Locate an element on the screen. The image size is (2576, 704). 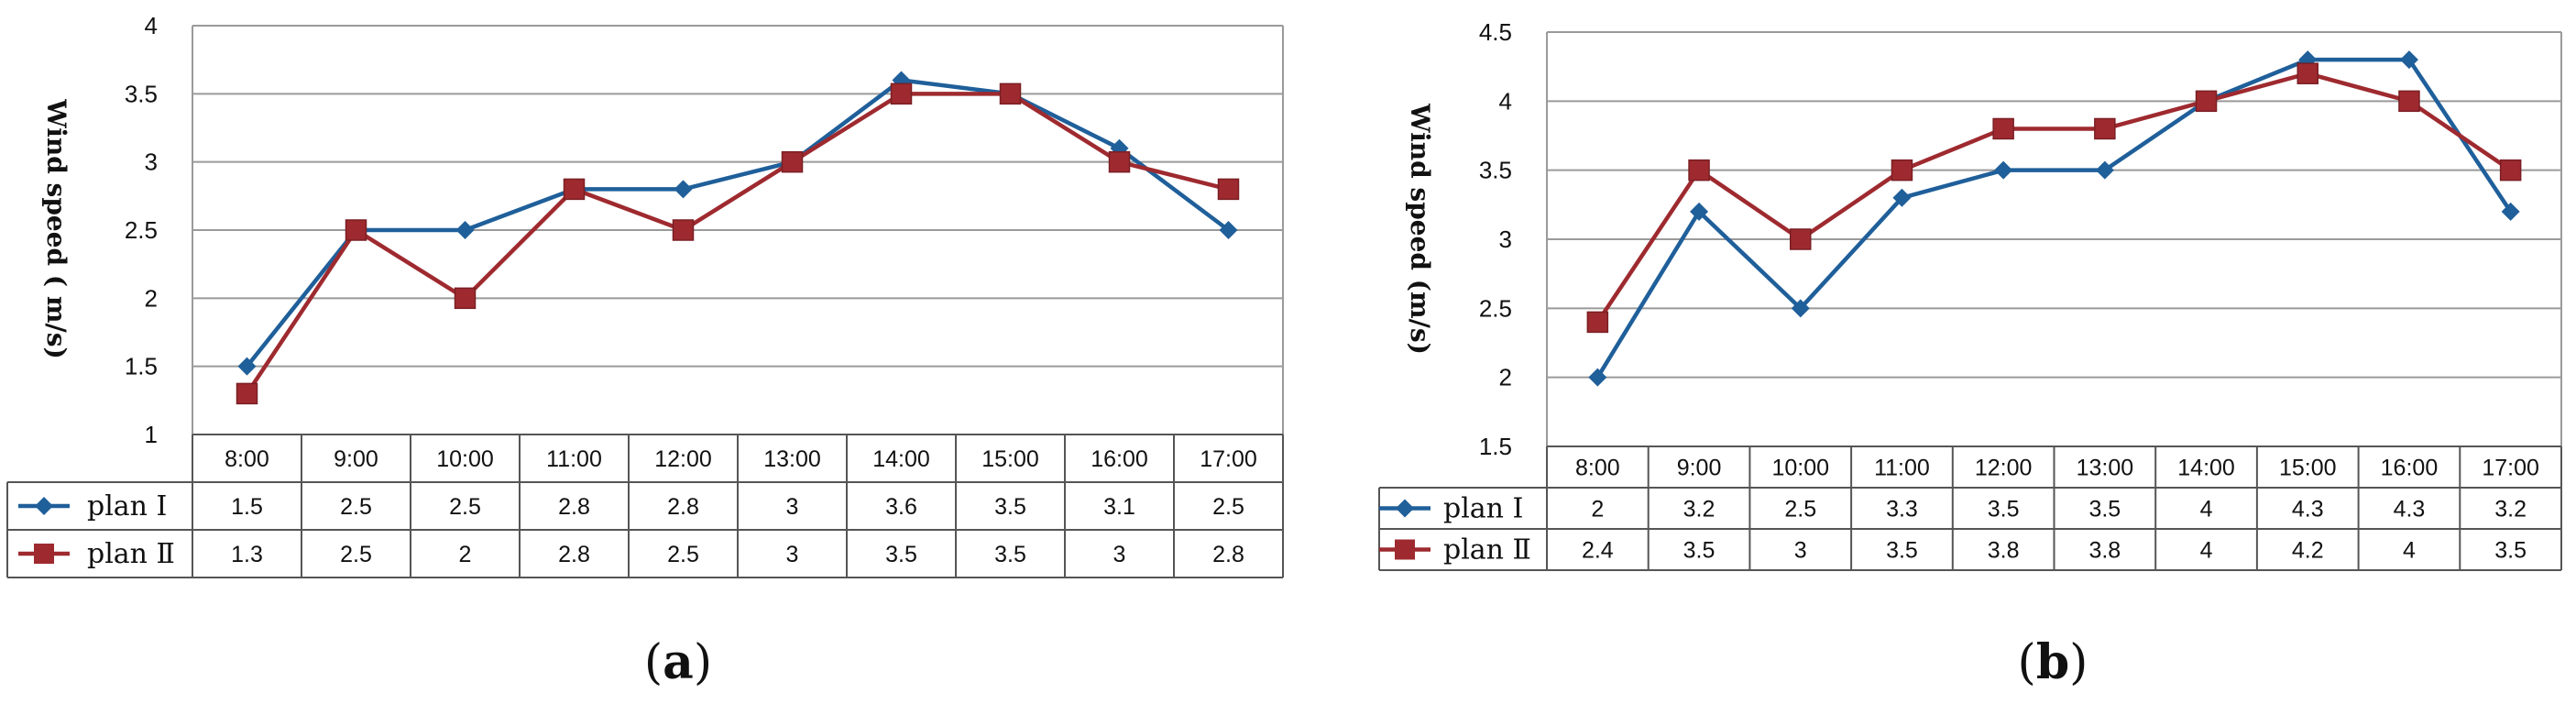
y-axis-label: Wind speed (m/s) is located at coordinates (1420, 229).